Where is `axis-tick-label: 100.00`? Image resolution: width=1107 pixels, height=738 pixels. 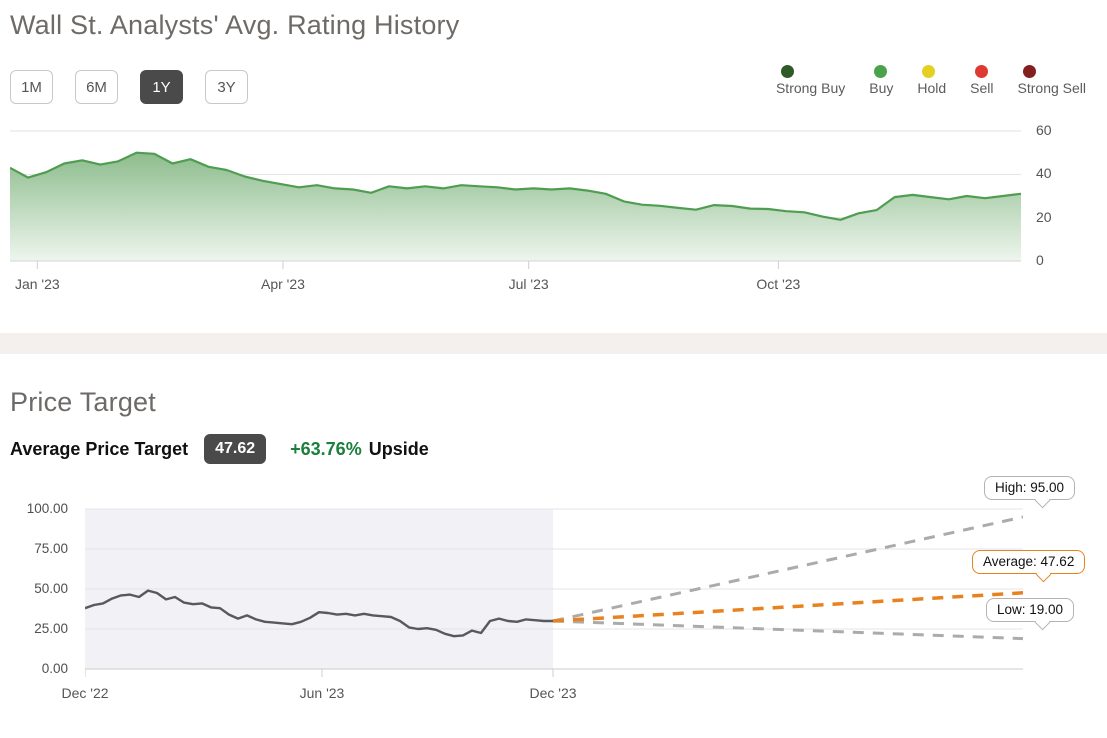
axis-tick-label: 100.00 is located at coordinates (47, 508).